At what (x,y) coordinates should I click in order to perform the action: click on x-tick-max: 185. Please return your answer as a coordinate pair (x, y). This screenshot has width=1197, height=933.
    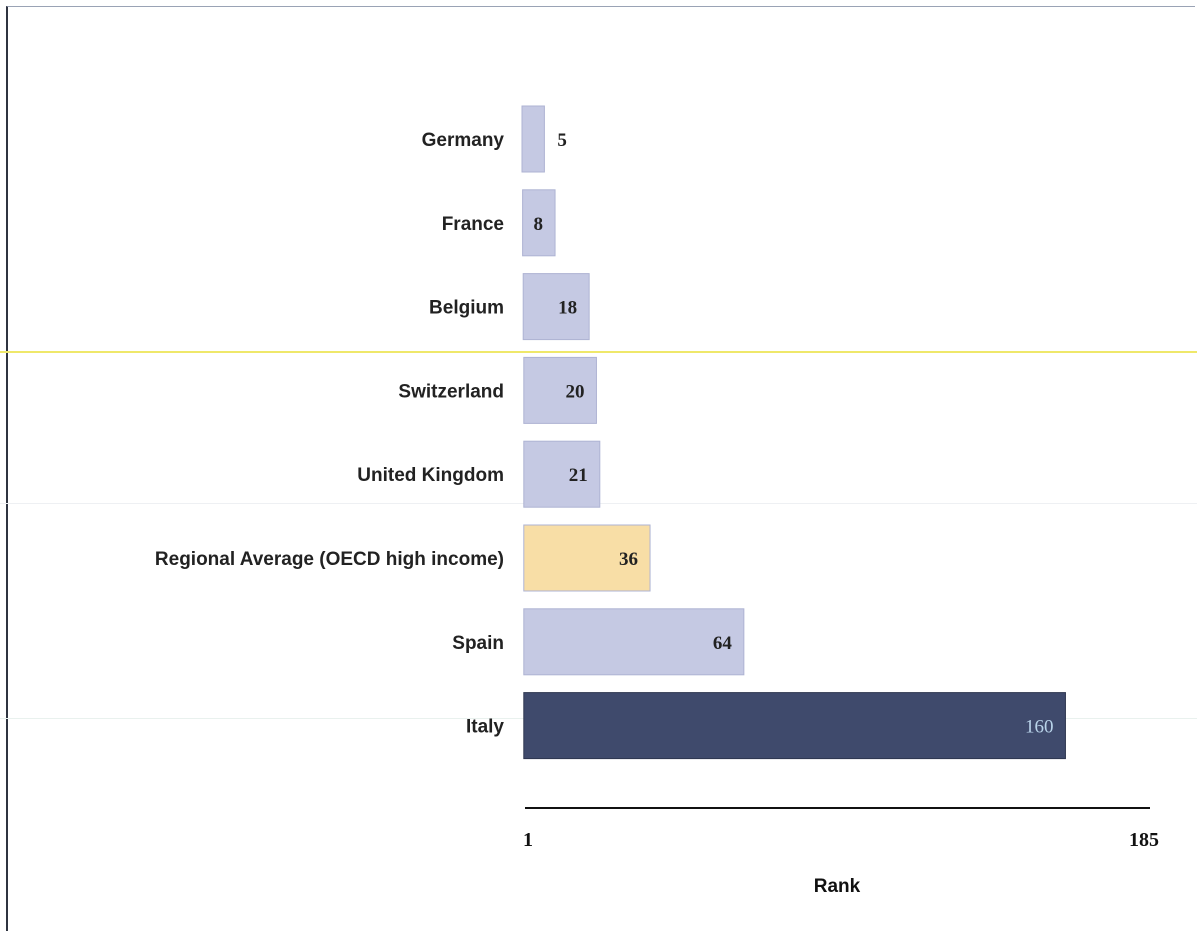
    Looking at the image, I should click on (1144, 840).